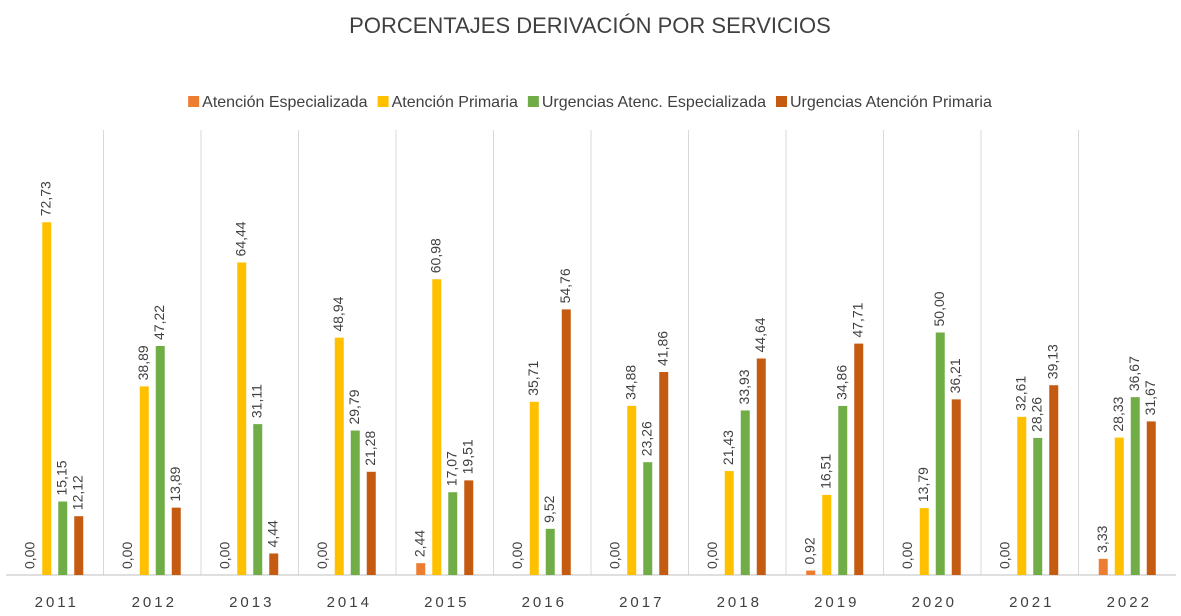  I want to click on value-label: 12,12, so click(77, 492).